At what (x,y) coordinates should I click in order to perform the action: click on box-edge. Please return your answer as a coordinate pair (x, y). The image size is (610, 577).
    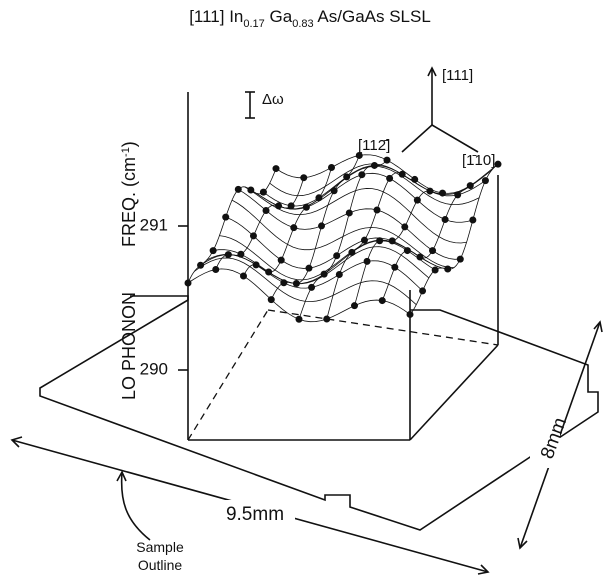
    Looking at the image, I should click on (454, 392).